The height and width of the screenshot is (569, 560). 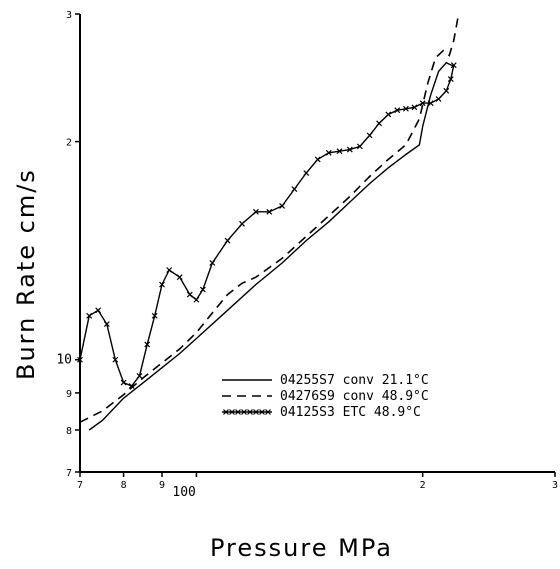 I want to click on legend-label: 04255S7 conv 21.1°C, so click(x=354, y=380).